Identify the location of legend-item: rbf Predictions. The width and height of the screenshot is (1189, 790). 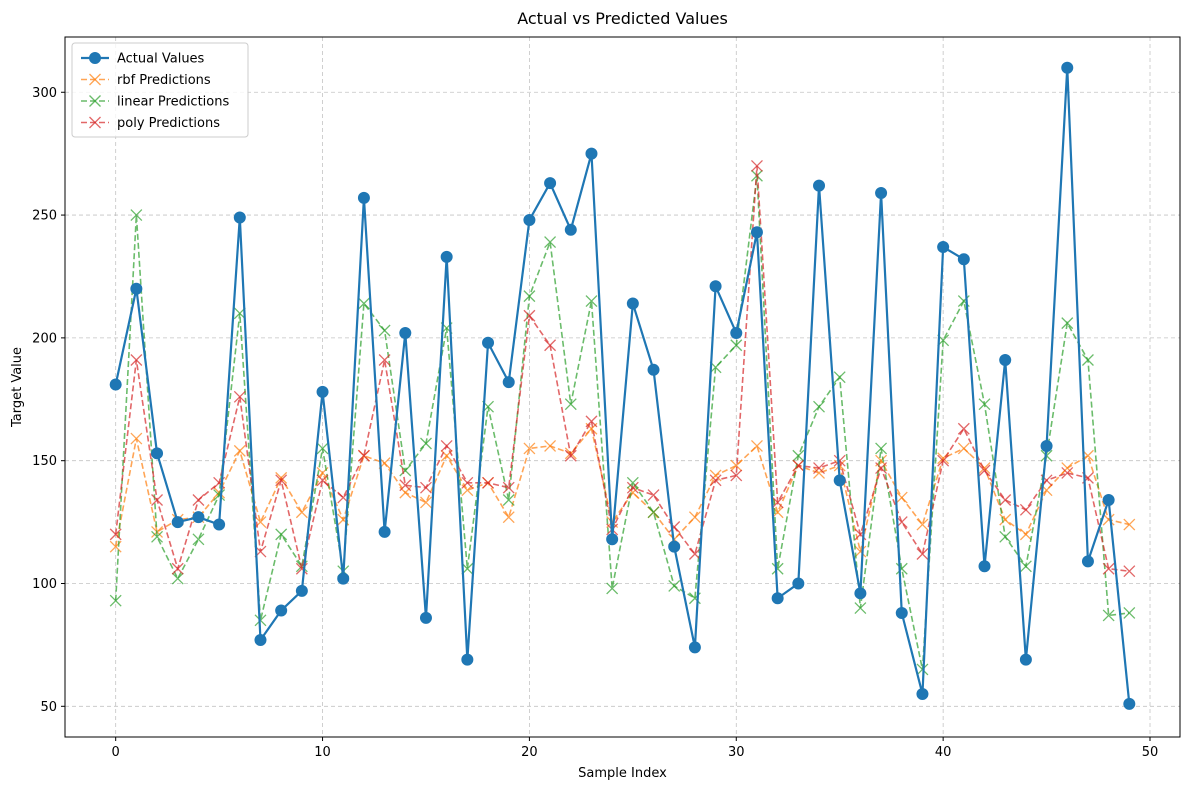
(146, 80).